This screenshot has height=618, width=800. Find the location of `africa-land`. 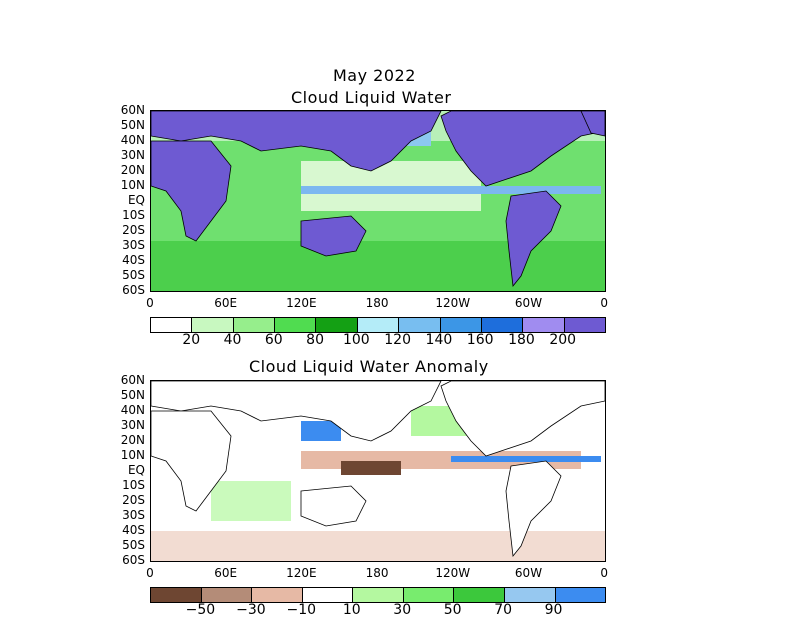

africa-land is located at coordinates (191, 191).